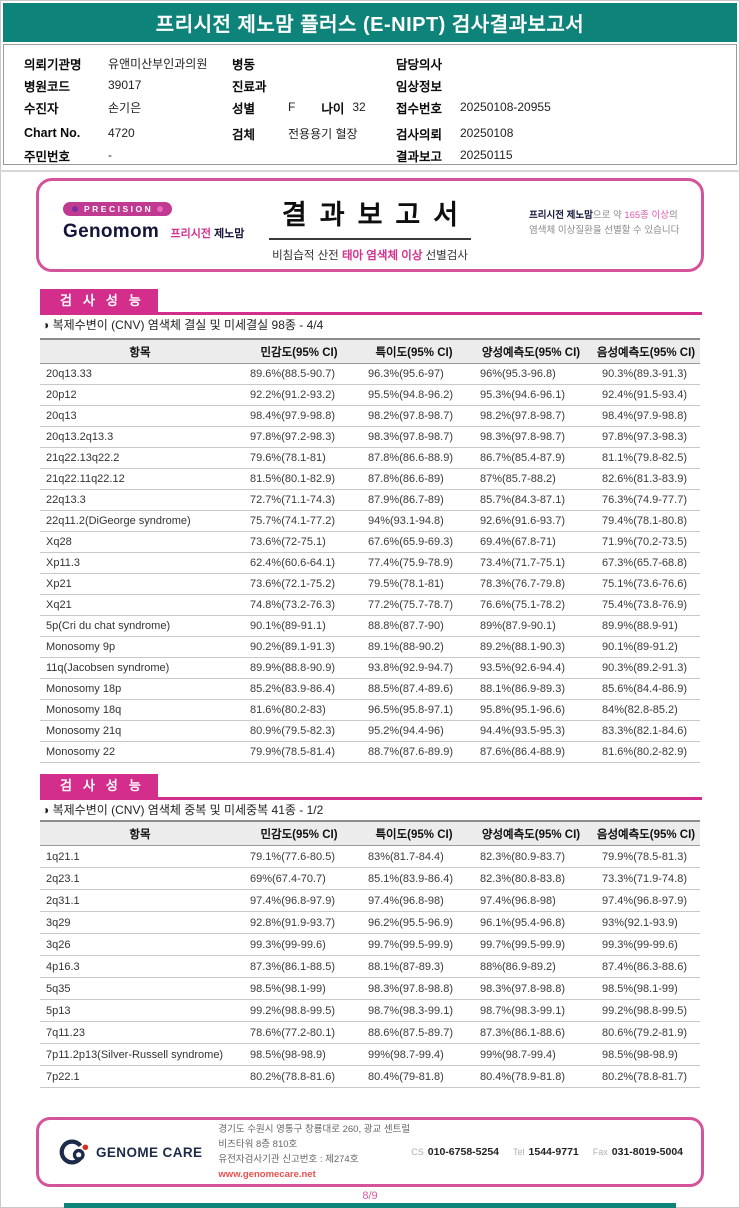 The image size is (740, 1208). I want to click on value-cell: 73.6%(72.1-75.2), so click(299, 584).